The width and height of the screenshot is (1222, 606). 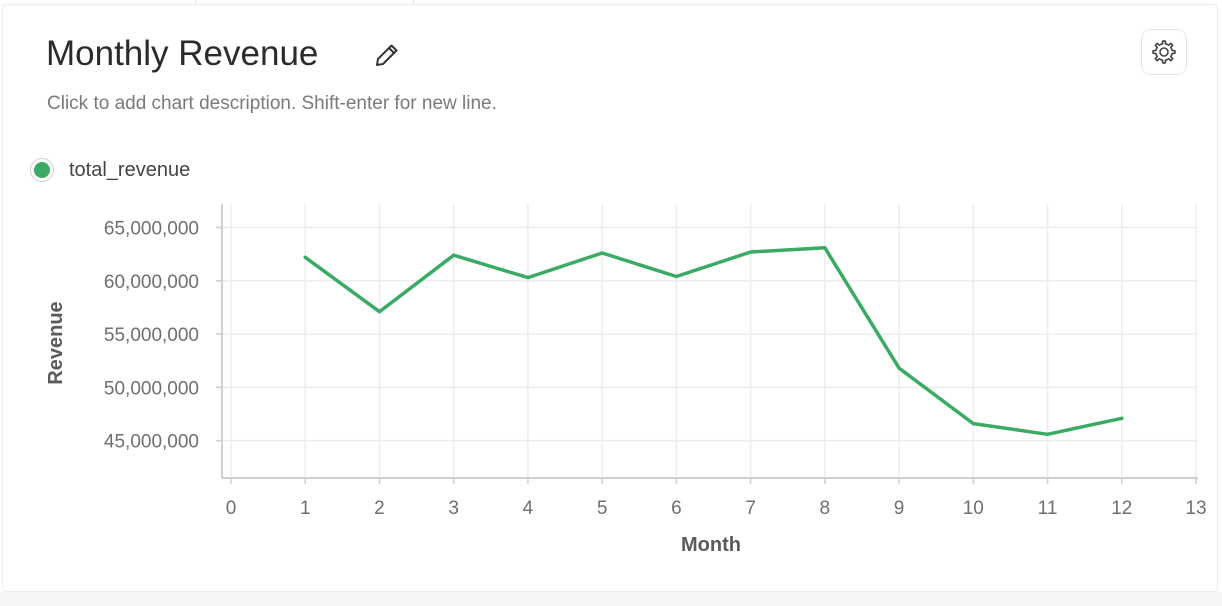 What do you see at coordinates (56, 342) in the screenshot?
I see `y-axis-title: Revenue` at bounding box center [56, 342].